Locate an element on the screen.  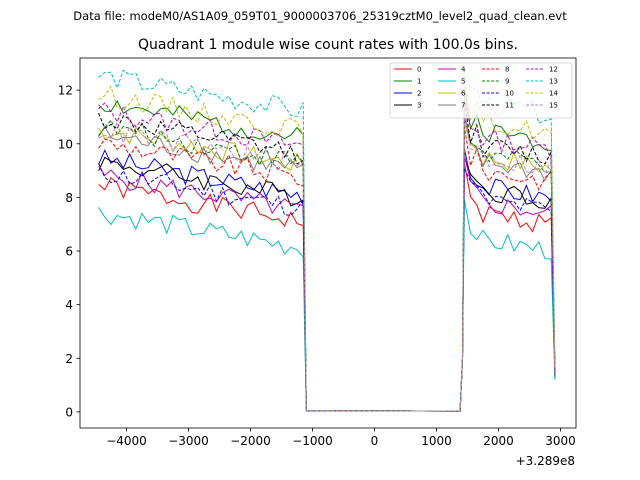
x-axis-ticks: −4000 −3000 −2000 −1000 0 1000 2000 3000 is located at coordinates (341, 438).